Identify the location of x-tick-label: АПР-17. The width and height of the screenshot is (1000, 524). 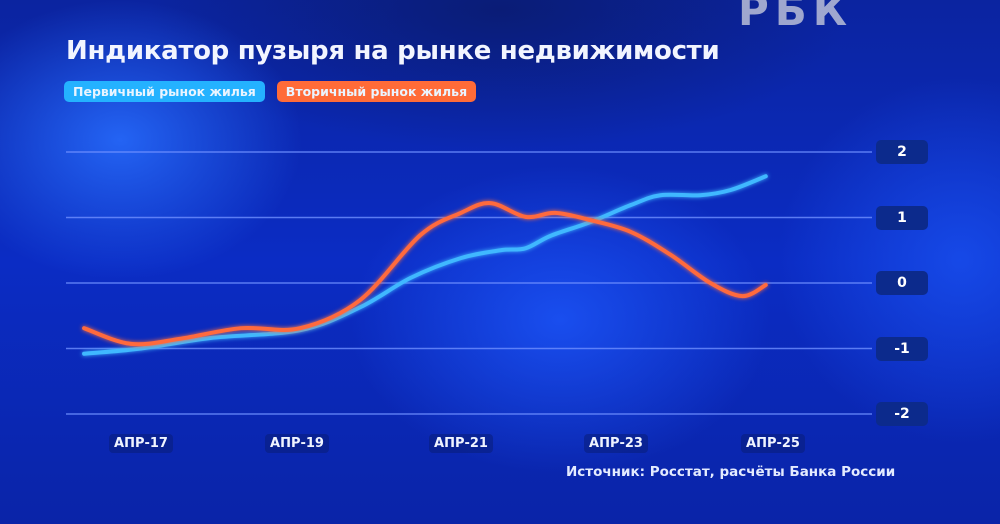
(141, 443).